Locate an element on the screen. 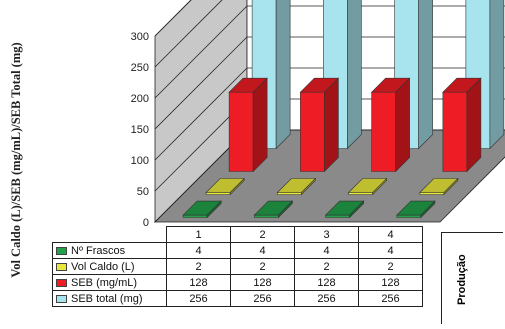 The width and height of the screenshot is (505, 329). legend-entry: Vol Caldo (L) is located at coordinates (109, 266).